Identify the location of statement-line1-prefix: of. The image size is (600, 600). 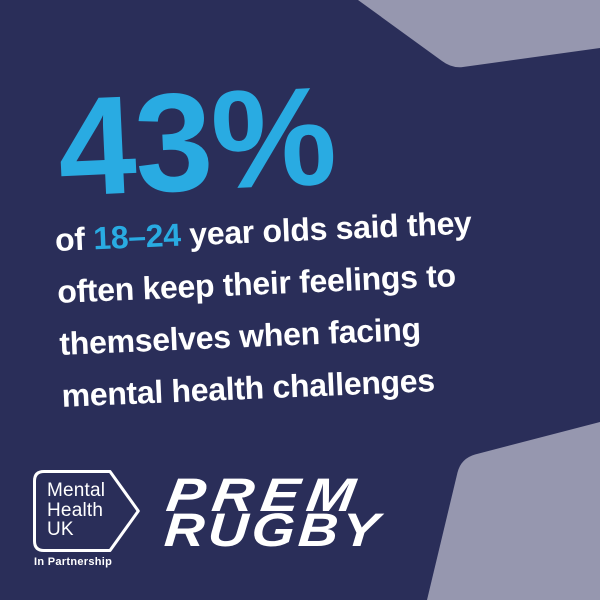
(74, 239).